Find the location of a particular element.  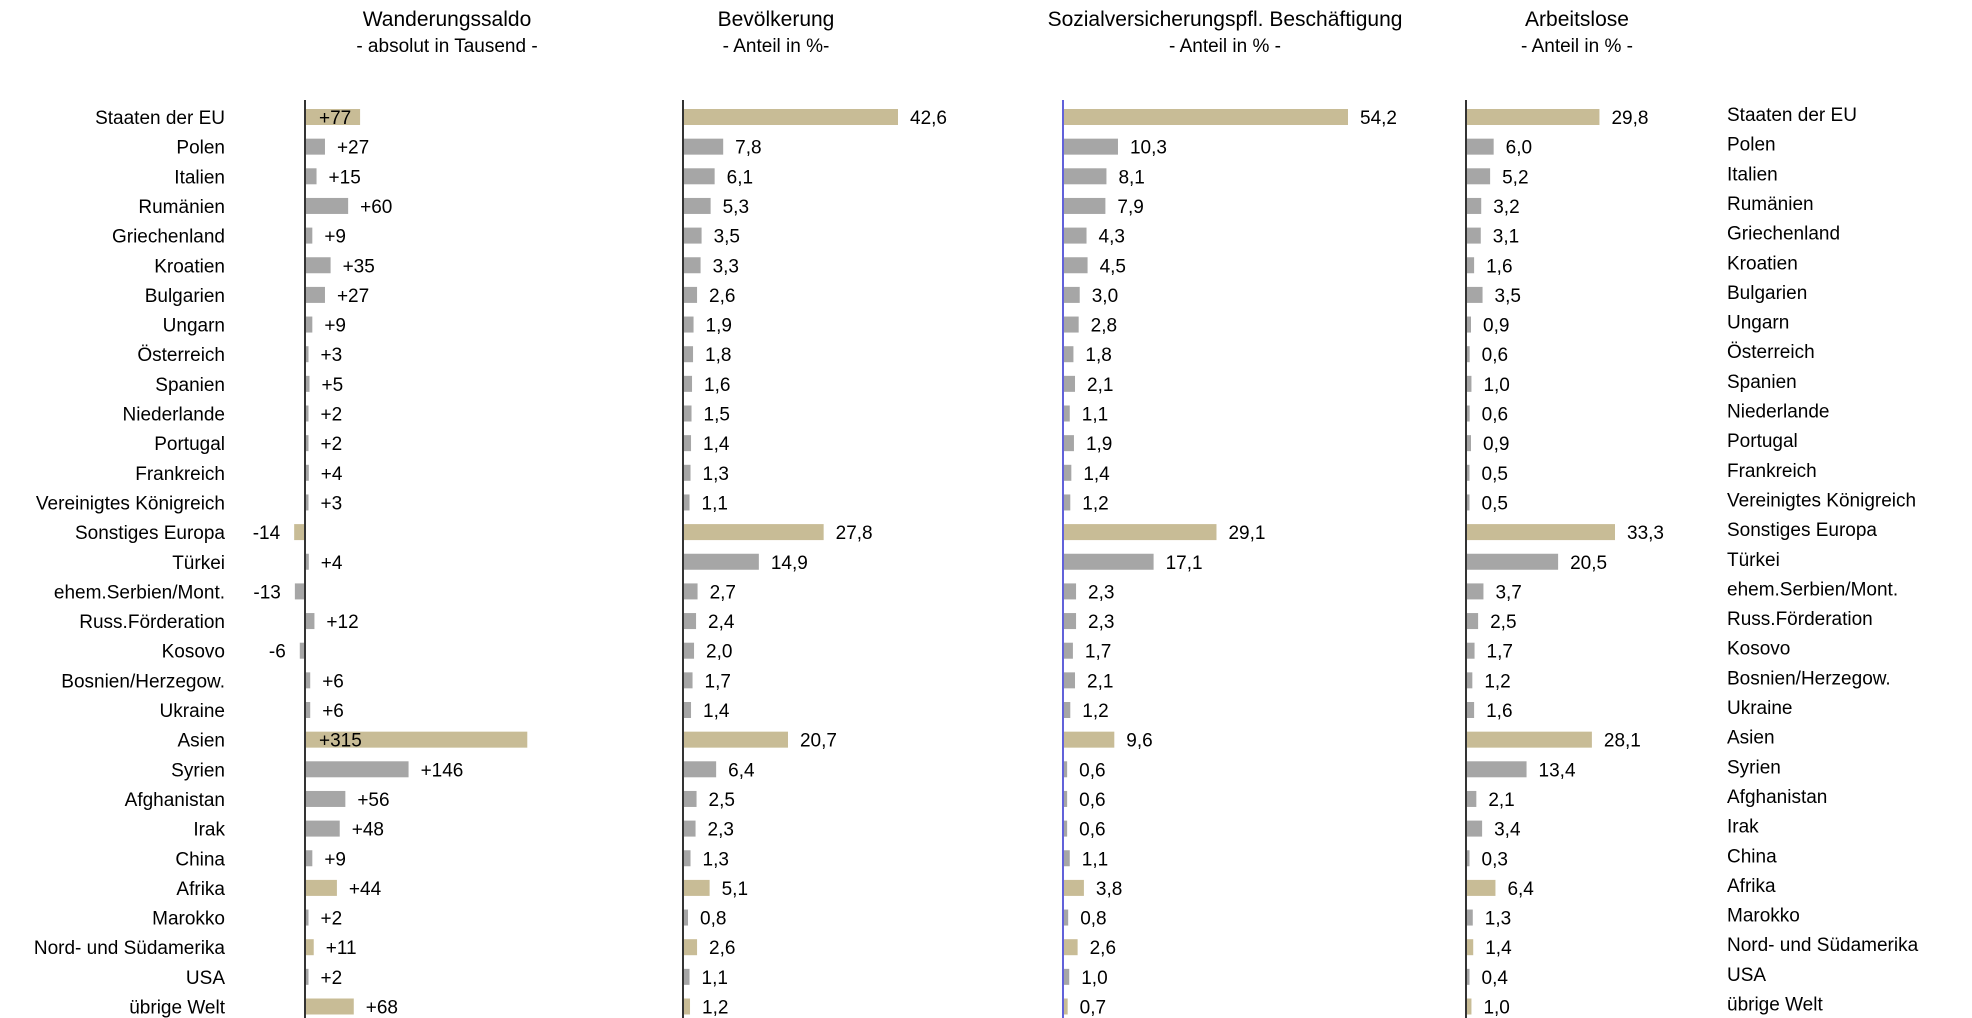

category-label-right: Bosnien/Herzegow. is located at coordinates (1809, 678).